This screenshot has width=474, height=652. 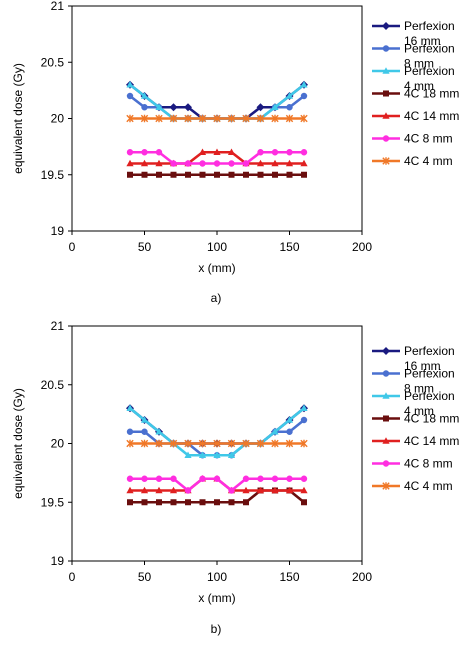 What do you see at coordinates (58, 6) in the screenshot?
I see `y-tick-label: 21` at bounding box center [58, 6].